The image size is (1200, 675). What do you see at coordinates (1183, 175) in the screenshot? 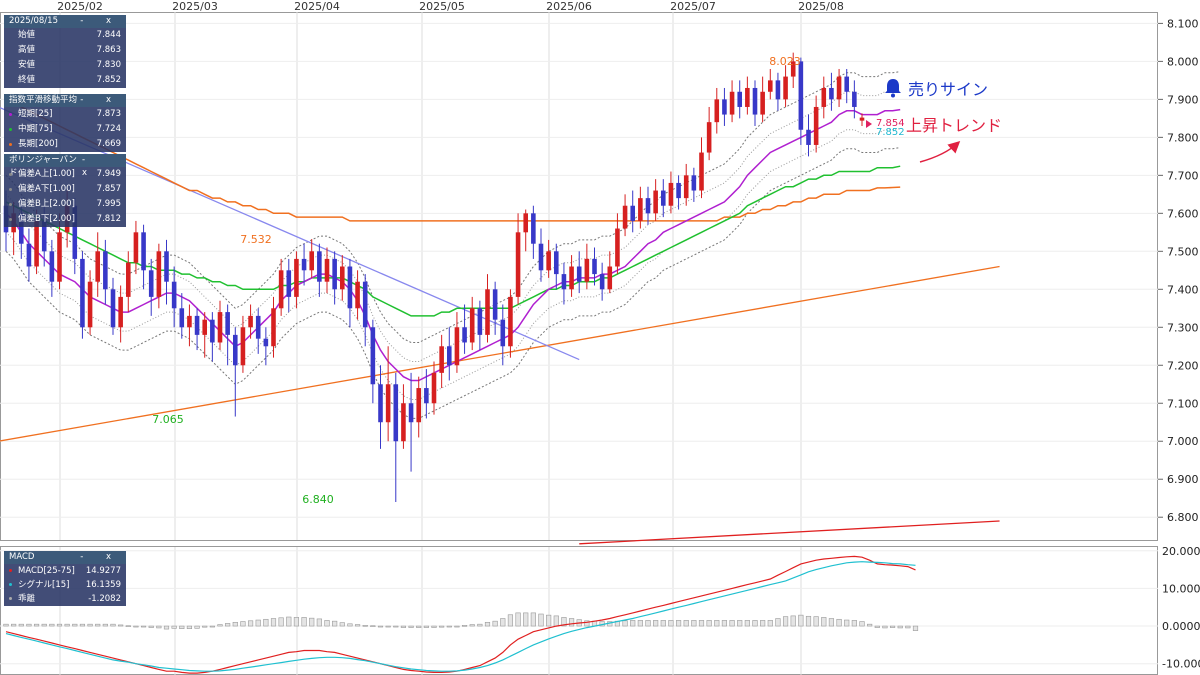
I see `price-tick-label: 7.700` at bounding box center [1183, 175].